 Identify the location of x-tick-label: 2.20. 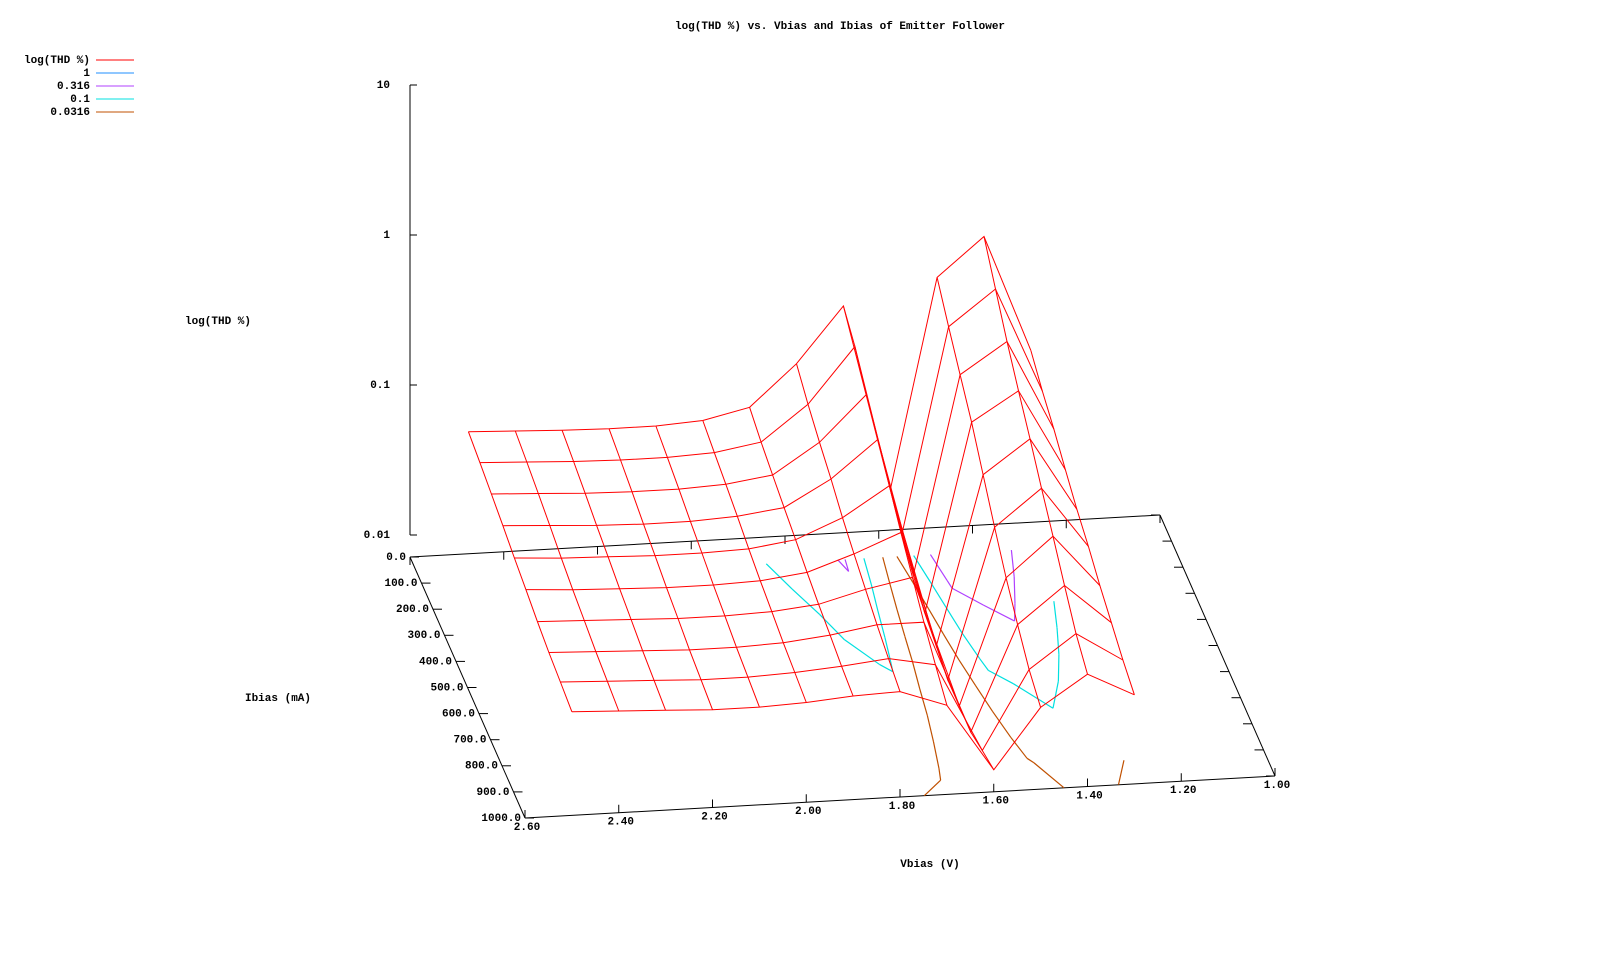
(714, 817).